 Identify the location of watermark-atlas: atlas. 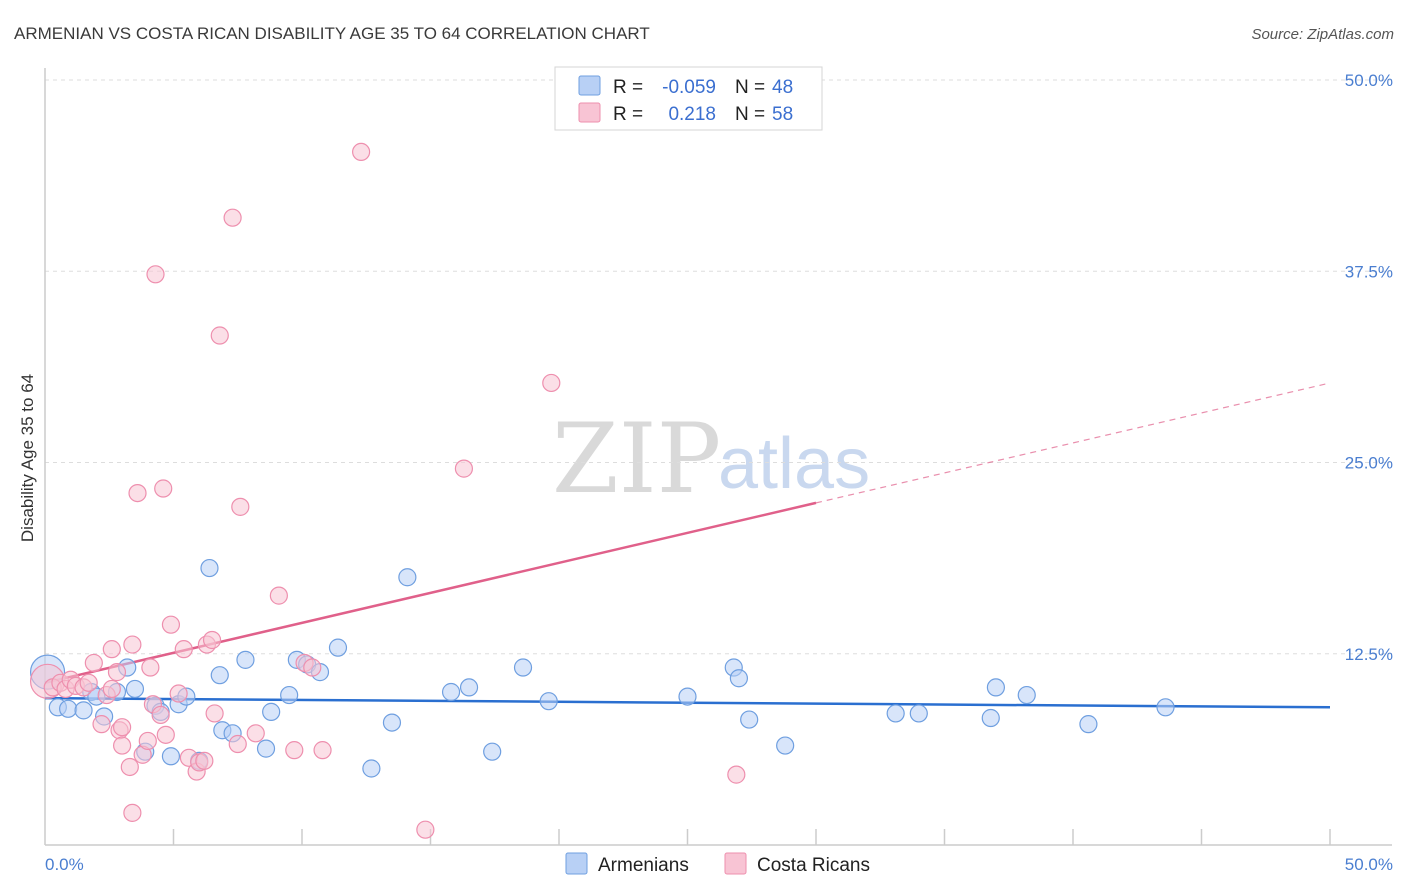
(794, 464).